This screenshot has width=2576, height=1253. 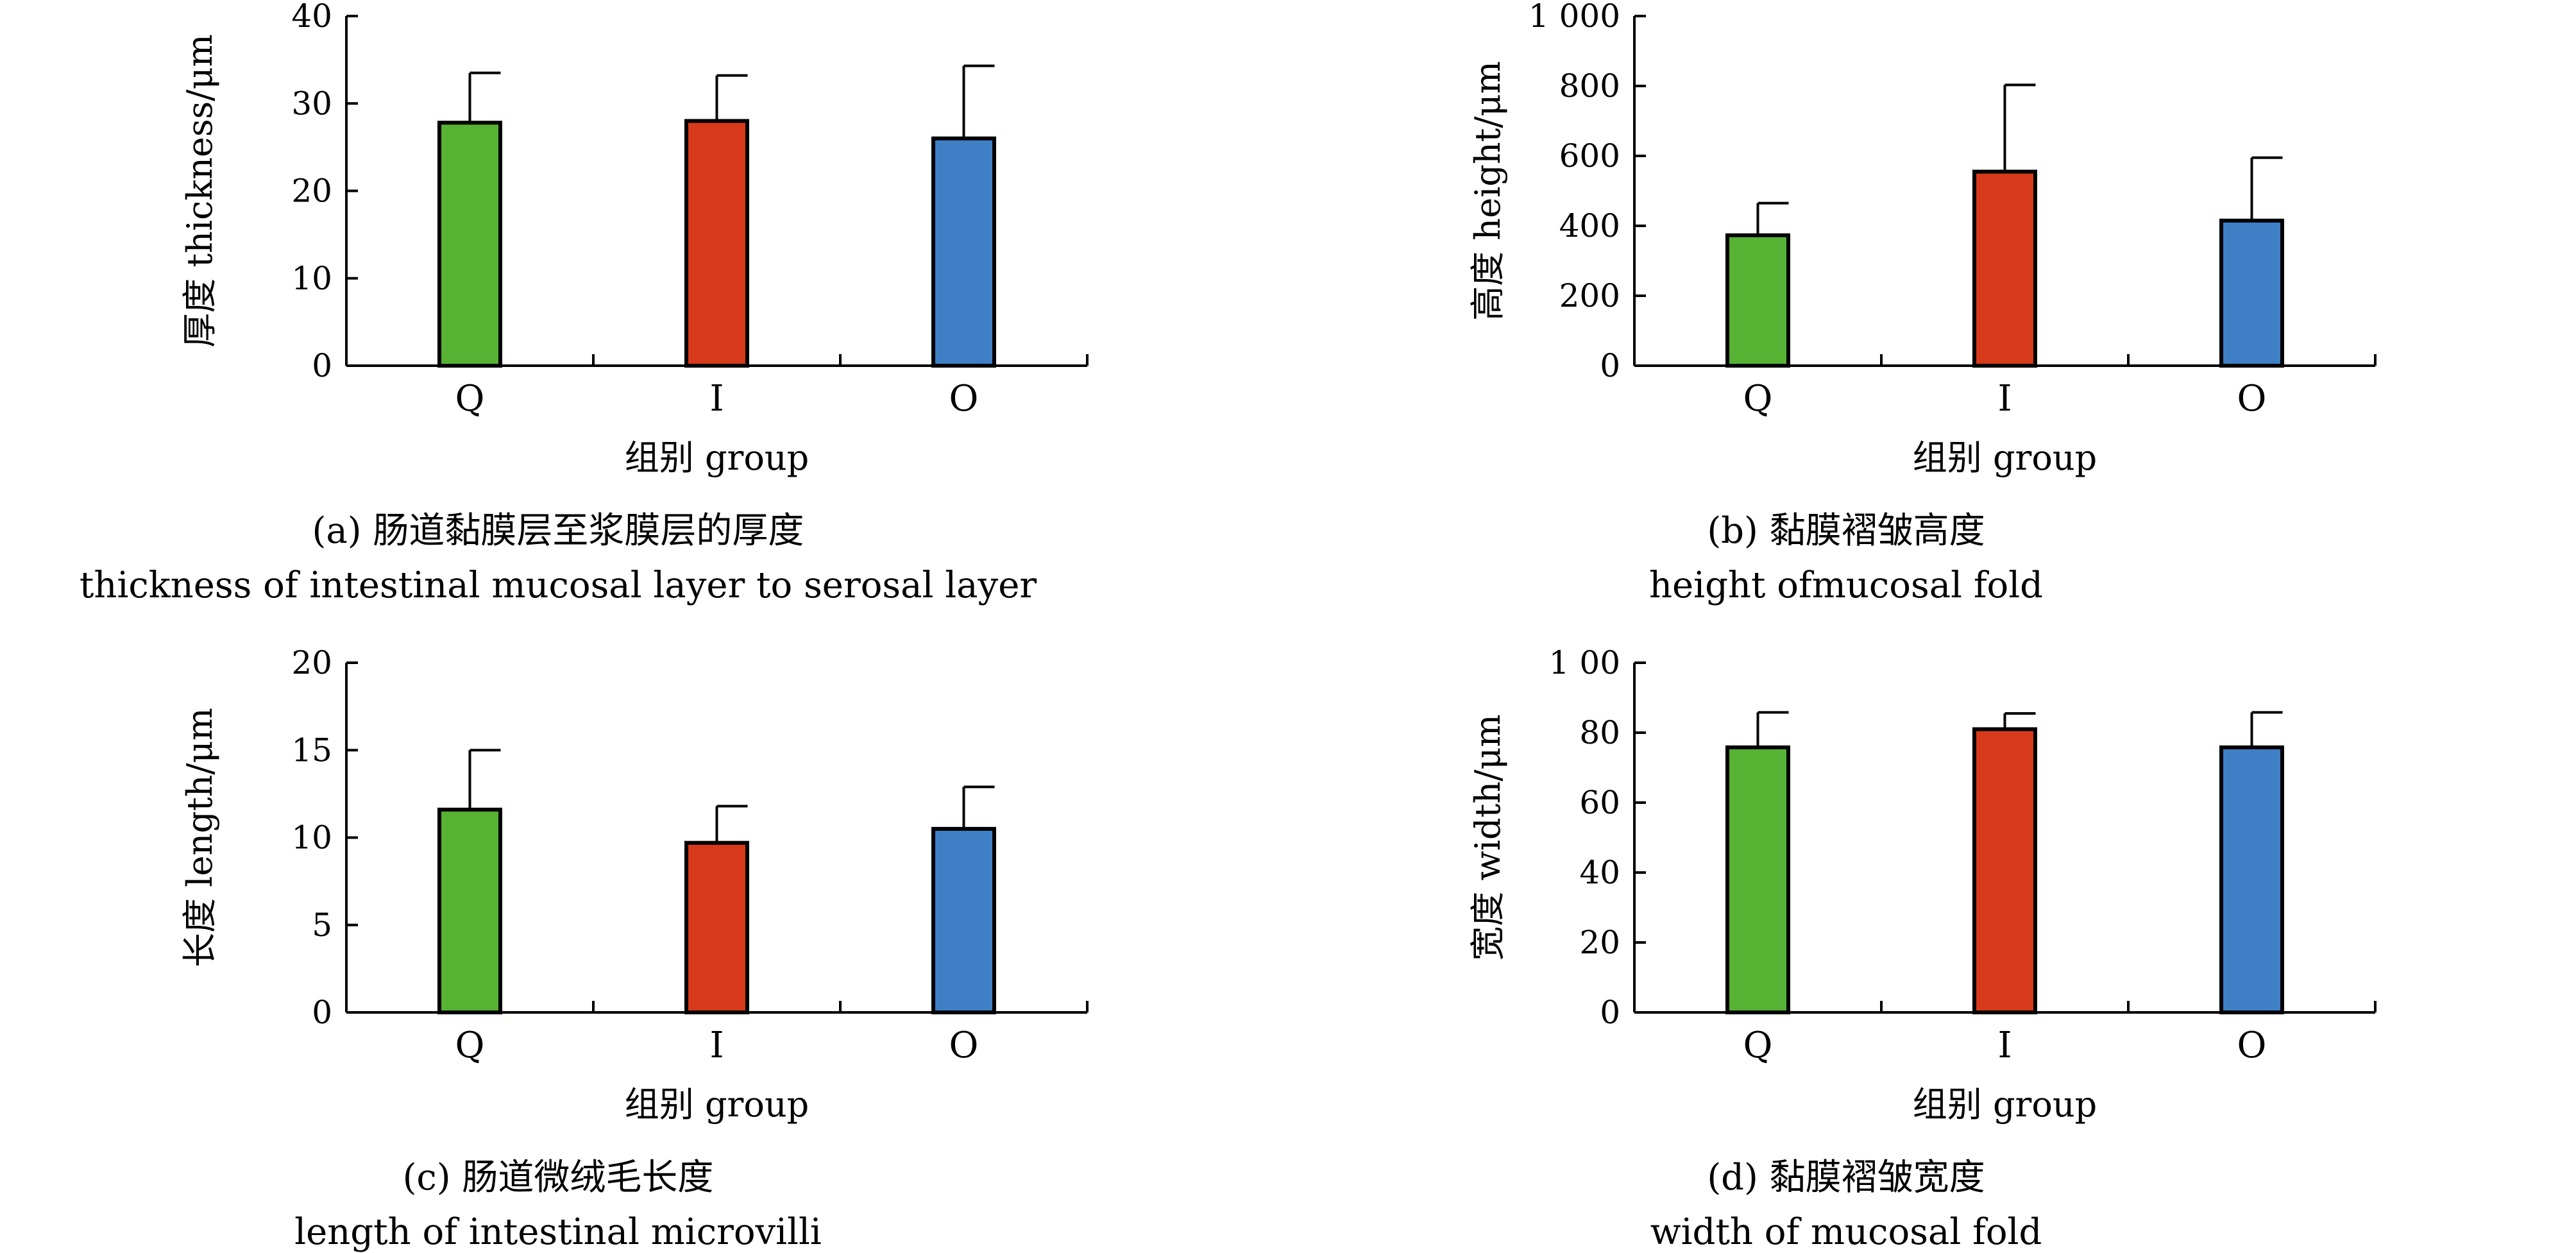 I want to click on caption-b-cn: (b) 黏膜褶皱高度, so click(x=1846, y=531).